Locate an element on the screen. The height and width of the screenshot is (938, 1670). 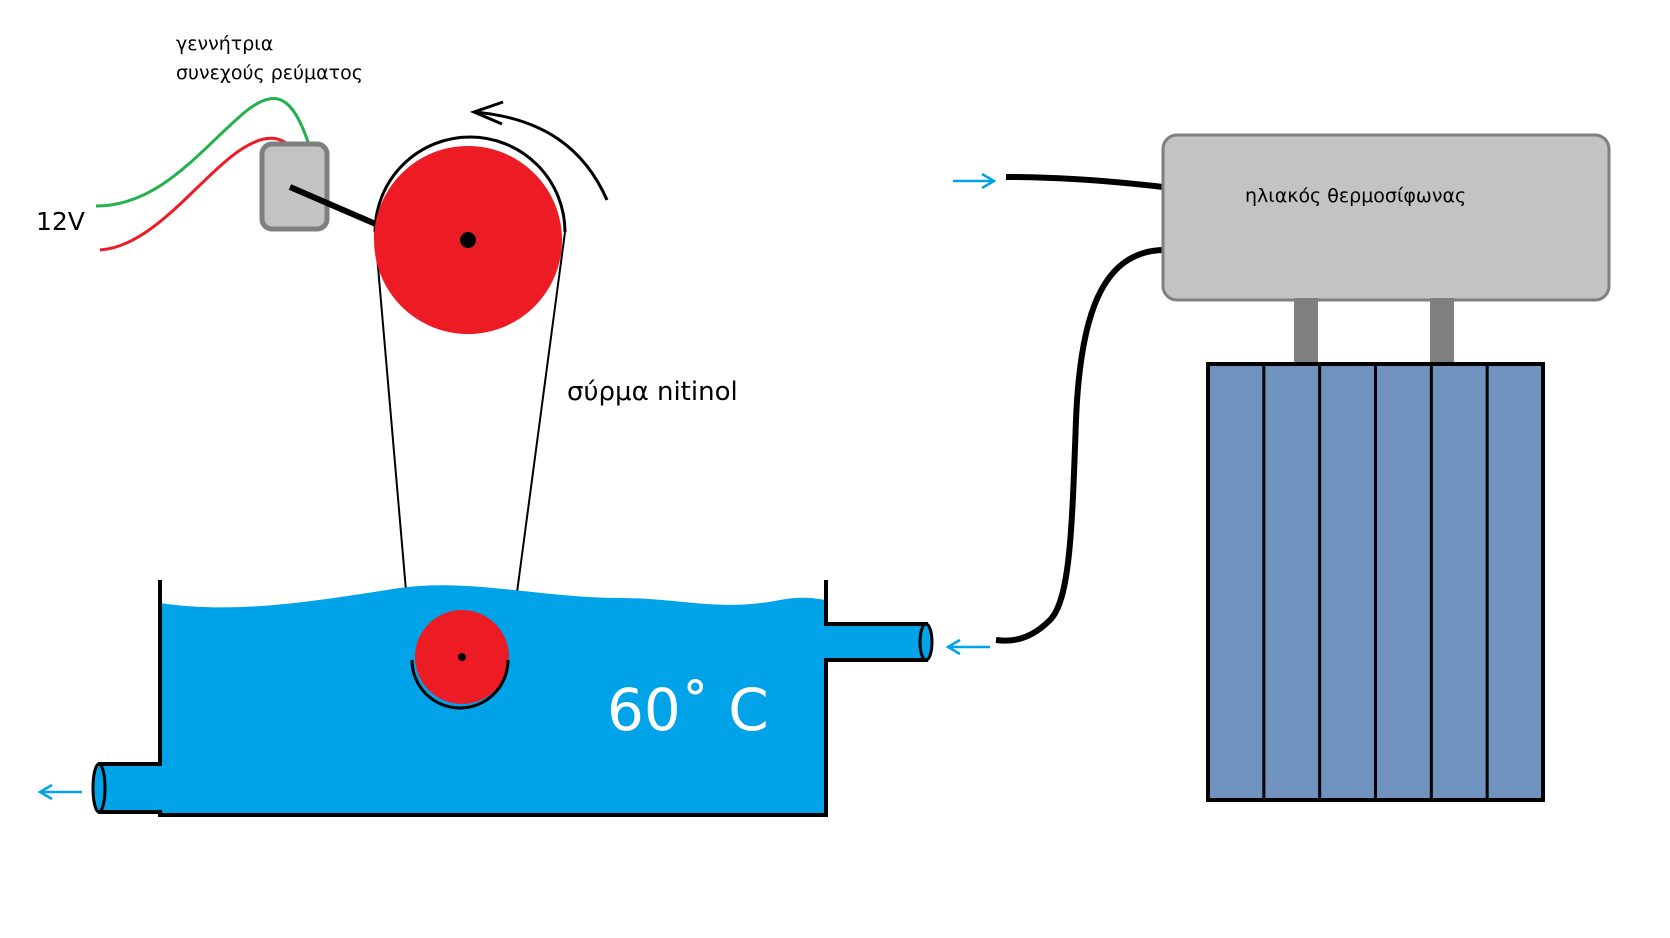
nitinol-wire-right is located at coordinates (536, 446).